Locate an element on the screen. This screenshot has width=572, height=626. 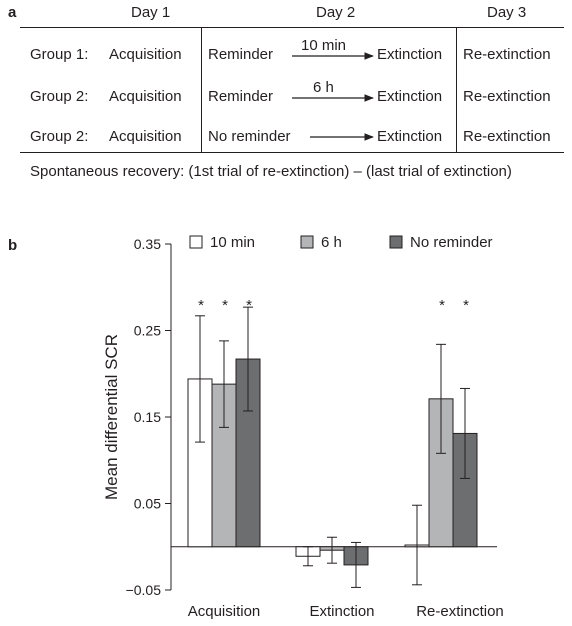
day-3-header: Day 3 is located at coordinates (507, 12).